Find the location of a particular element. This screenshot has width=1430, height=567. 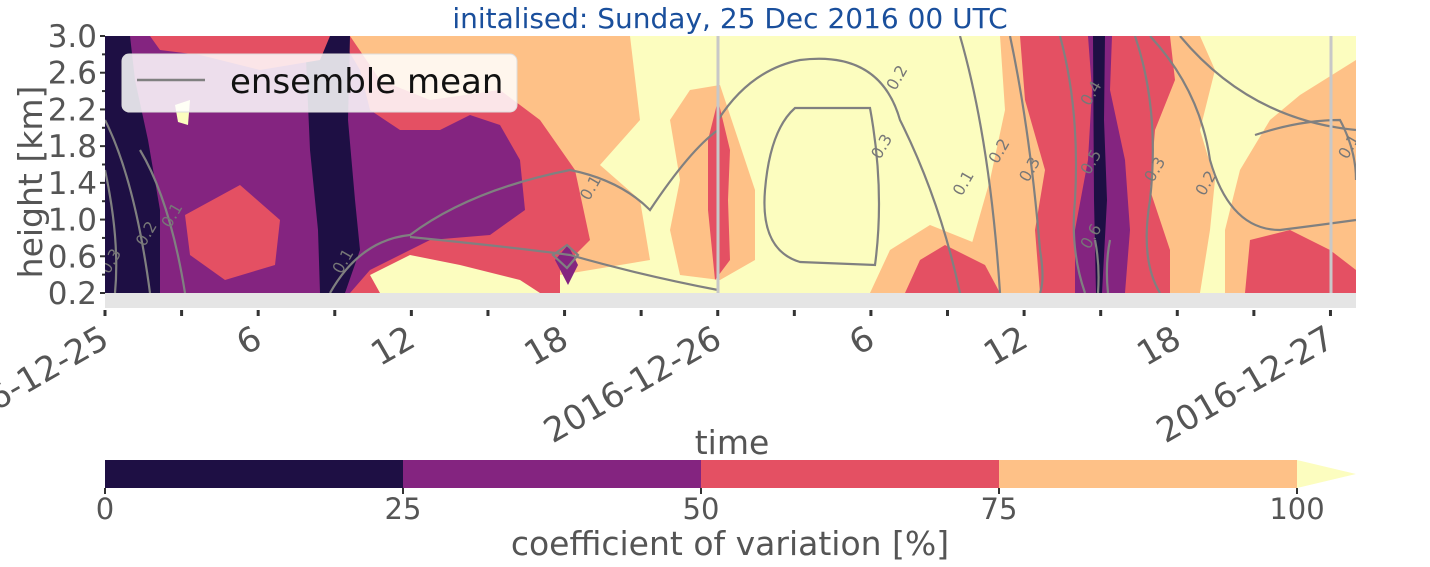

colorbar-segments is located at coordinates (701, 474).